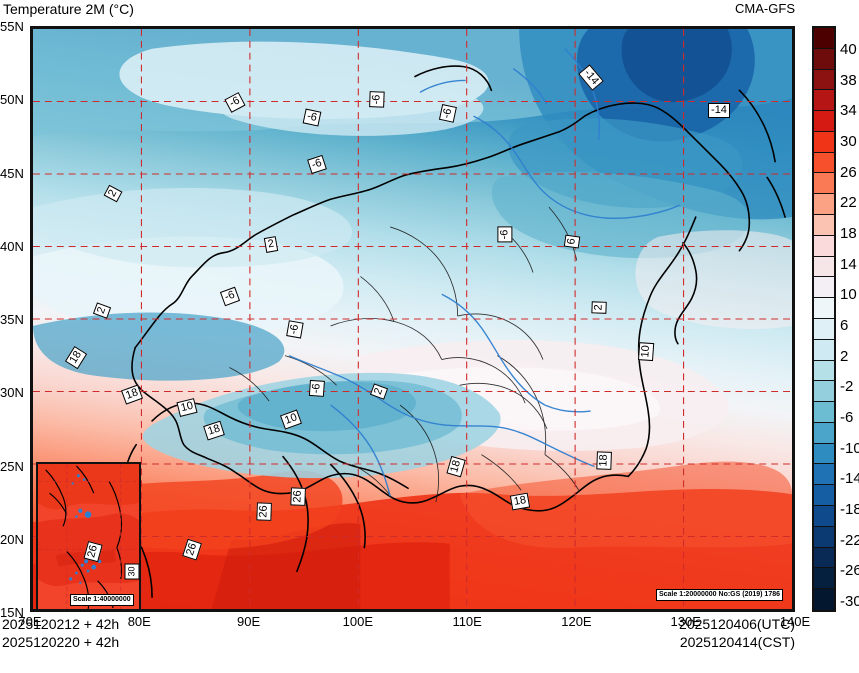 The image size is (859, 673). What do you see at coordinates (849, 601) in the screenshot?
I see `colorbar-tick--30: -30` at bounding box center [849, 601].